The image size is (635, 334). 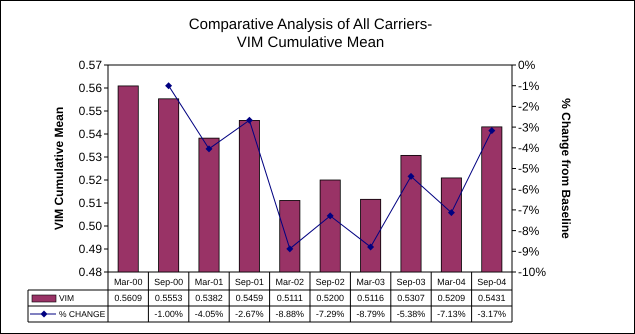 What do you see at coordinates (411, 282) in the screenshot?
I see `x-tick-label: Sep-03` at bounding box center [411, 282].